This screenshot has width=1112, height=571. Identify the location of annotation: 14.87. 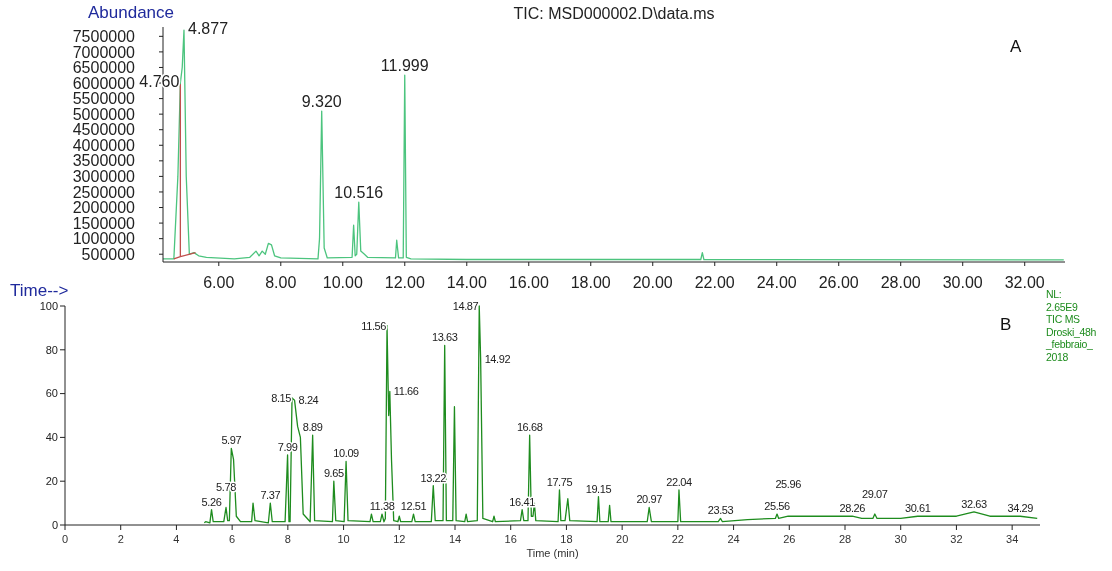
(465, 306).